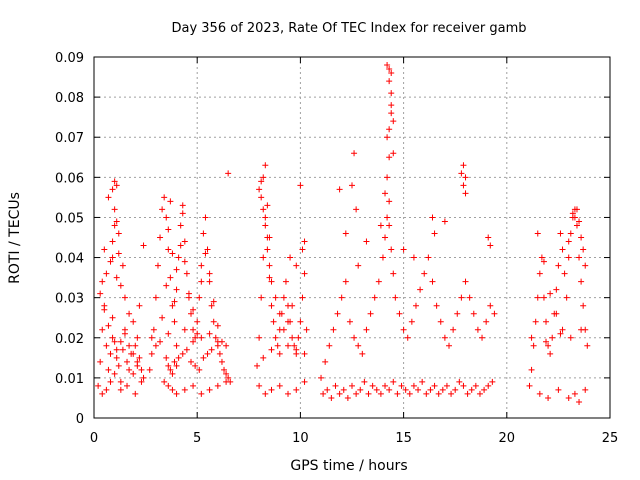  What do you see at coordinates (300, 438) in the screenshot?
I see `x-tick-label: 10` at bounding box center [300, 438].